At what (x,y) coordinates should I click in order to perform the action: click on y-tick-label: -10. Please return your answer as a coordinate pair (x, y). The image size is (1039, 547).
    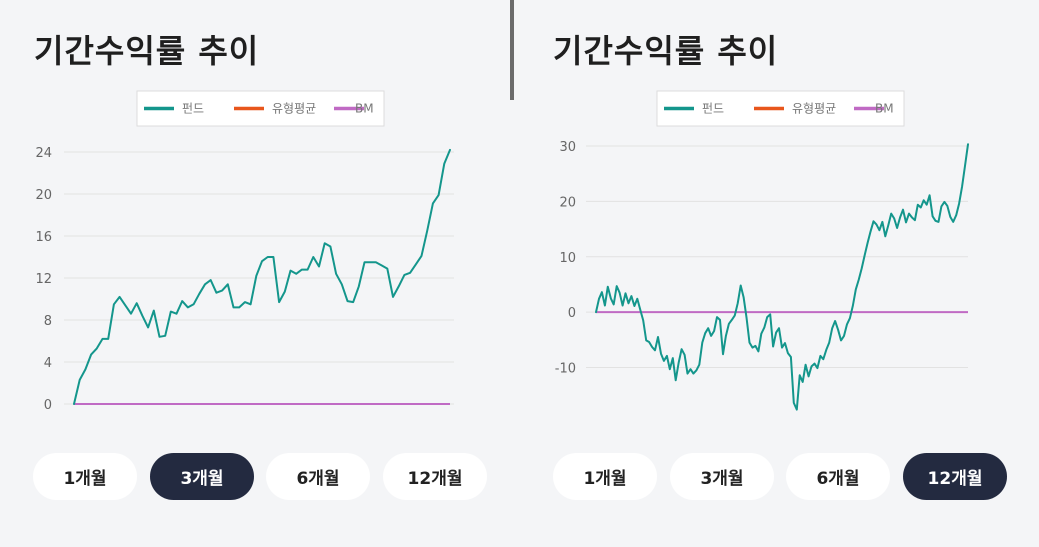
    Looking at the image, I should click on (565, 369).